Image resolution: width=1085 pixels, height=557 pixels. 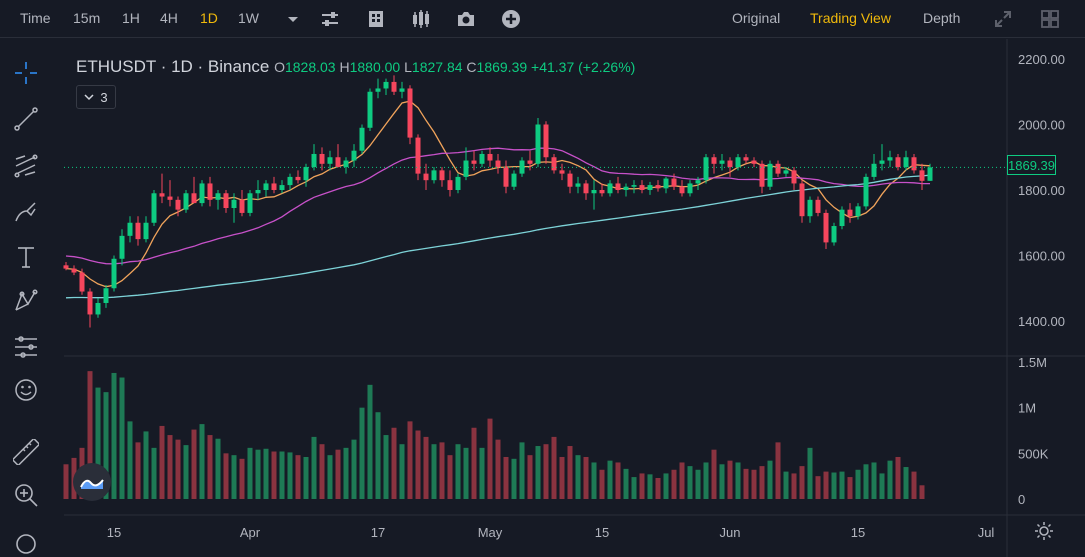 I want to click on indicator-toggle-button: 3, so click(x=96, y=97).